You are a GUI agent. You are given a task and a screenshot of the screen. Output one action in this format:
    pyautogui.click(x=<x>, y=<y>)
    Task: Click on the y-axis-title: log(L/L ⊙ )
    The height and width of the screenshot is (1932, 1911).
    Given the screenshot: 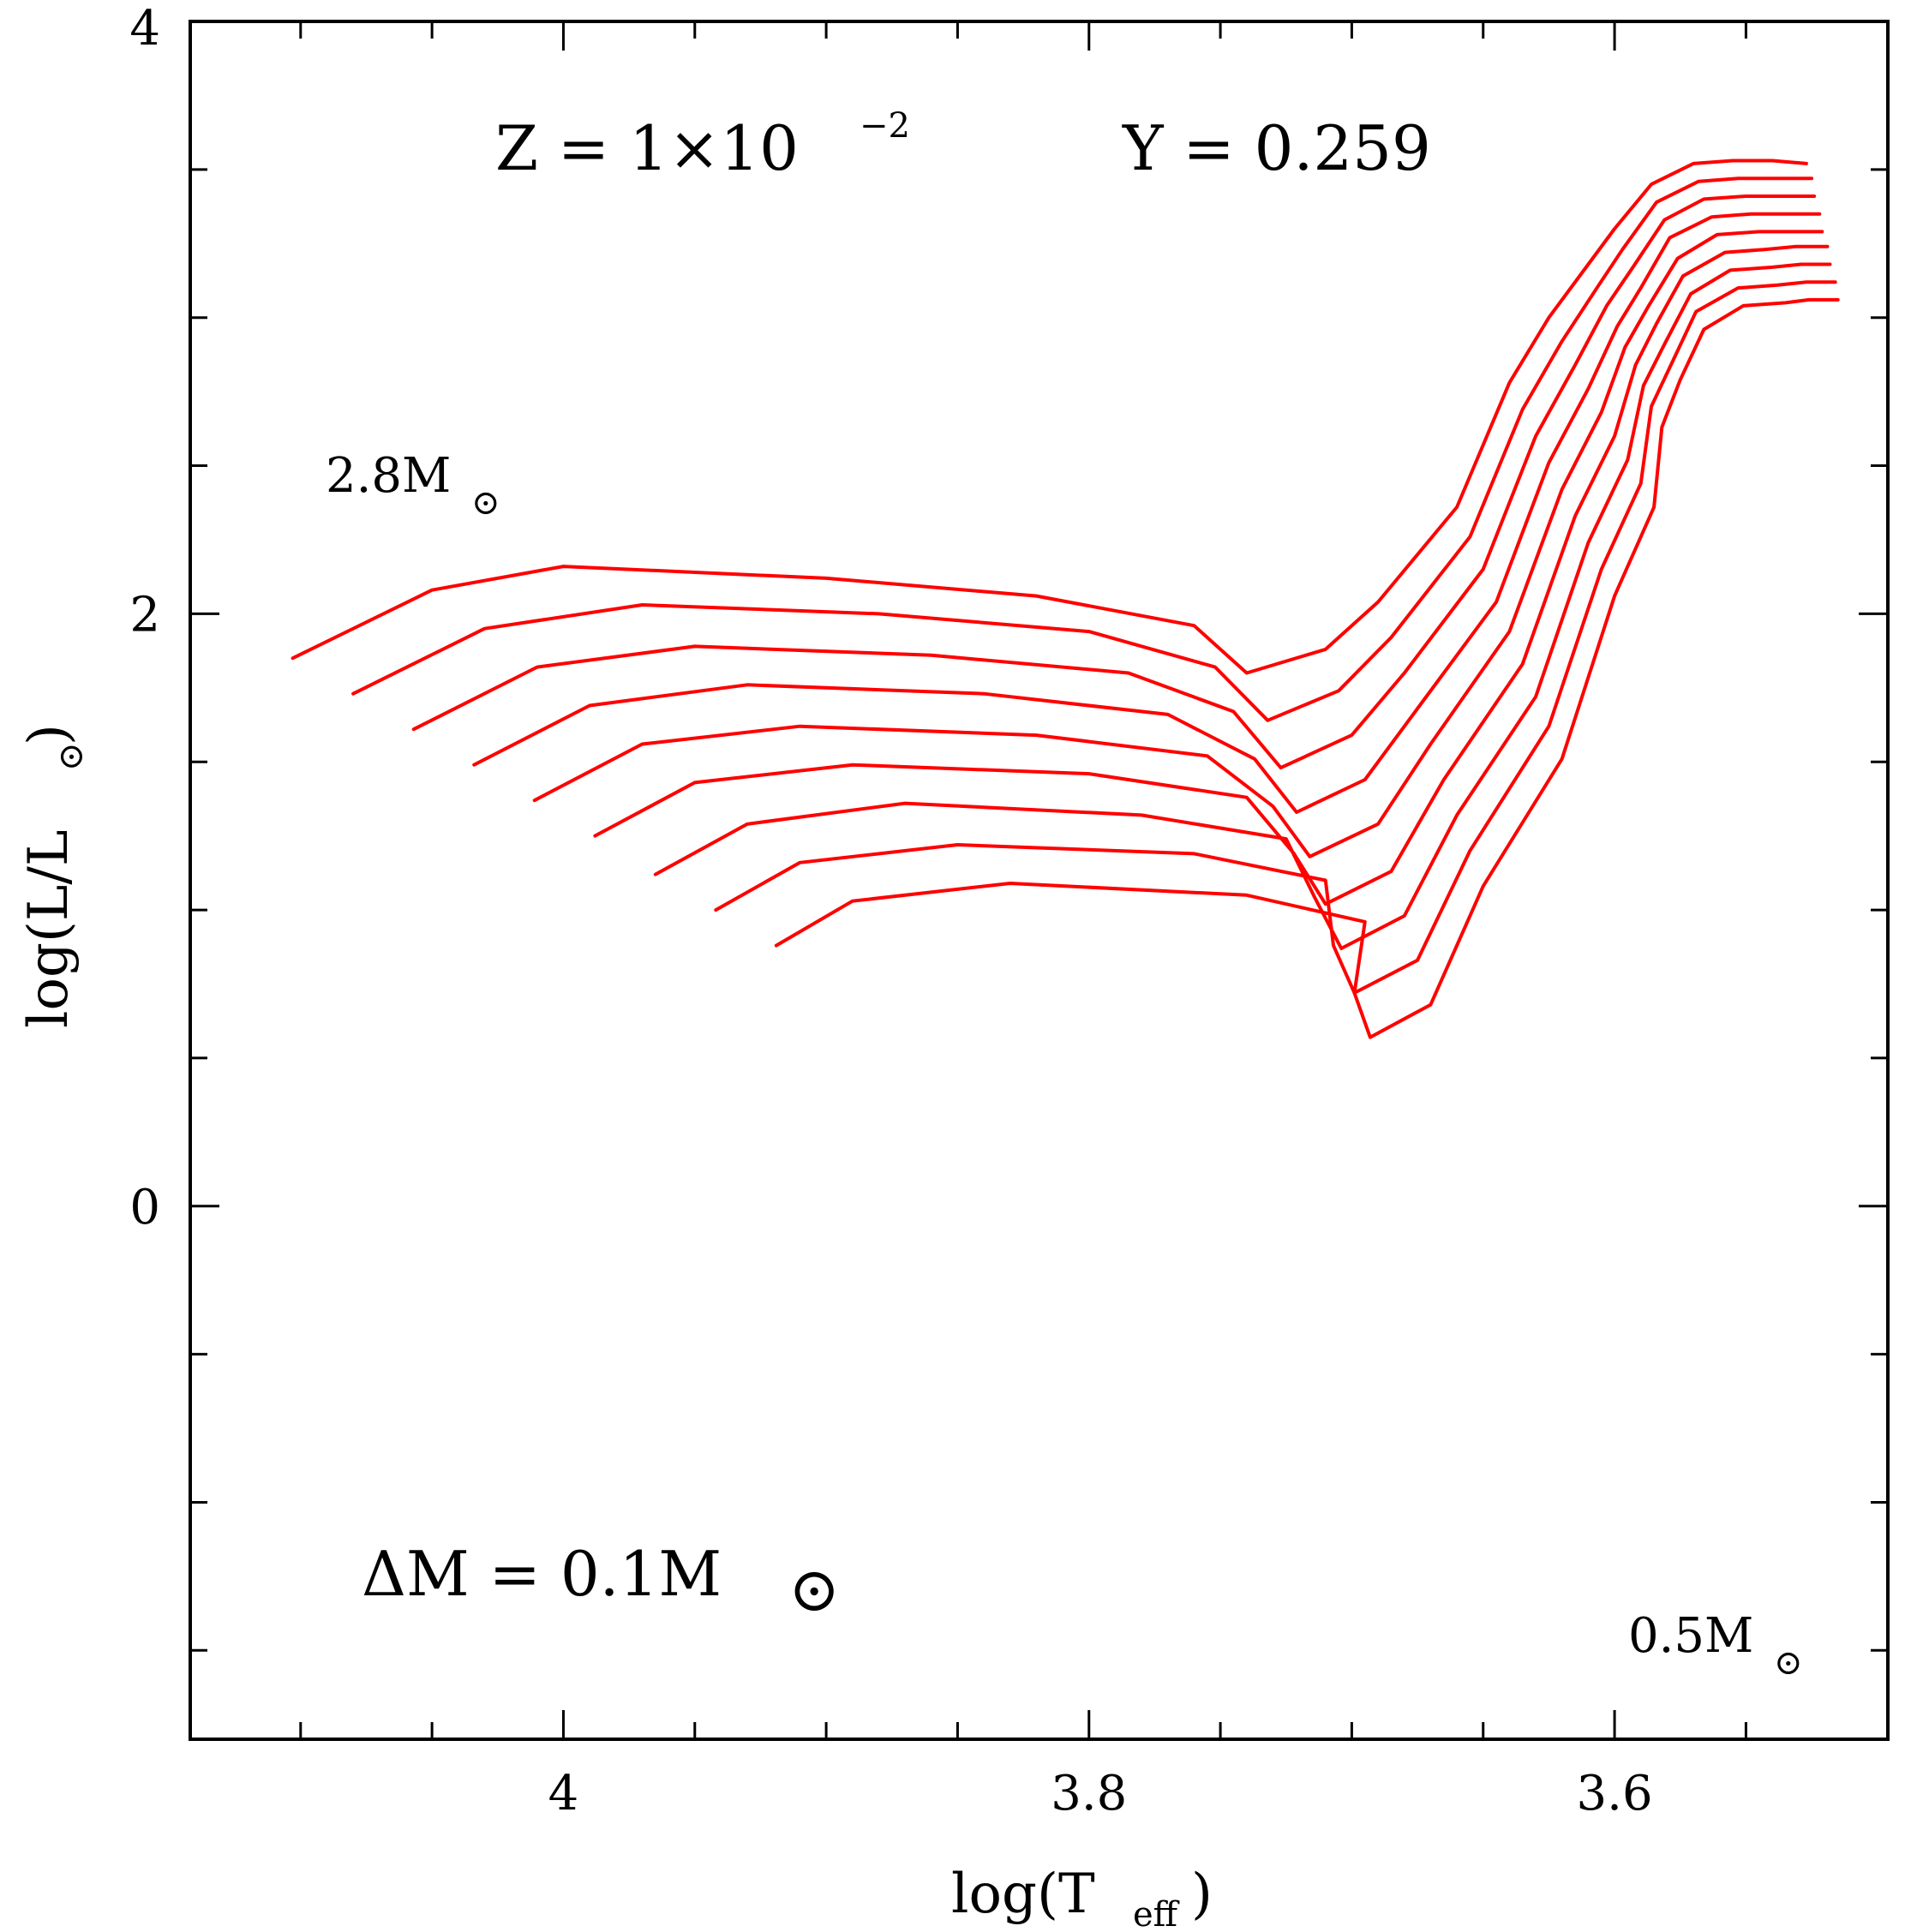 What is the action you would take?
    pyautogui.click(x=54, y=876)
    